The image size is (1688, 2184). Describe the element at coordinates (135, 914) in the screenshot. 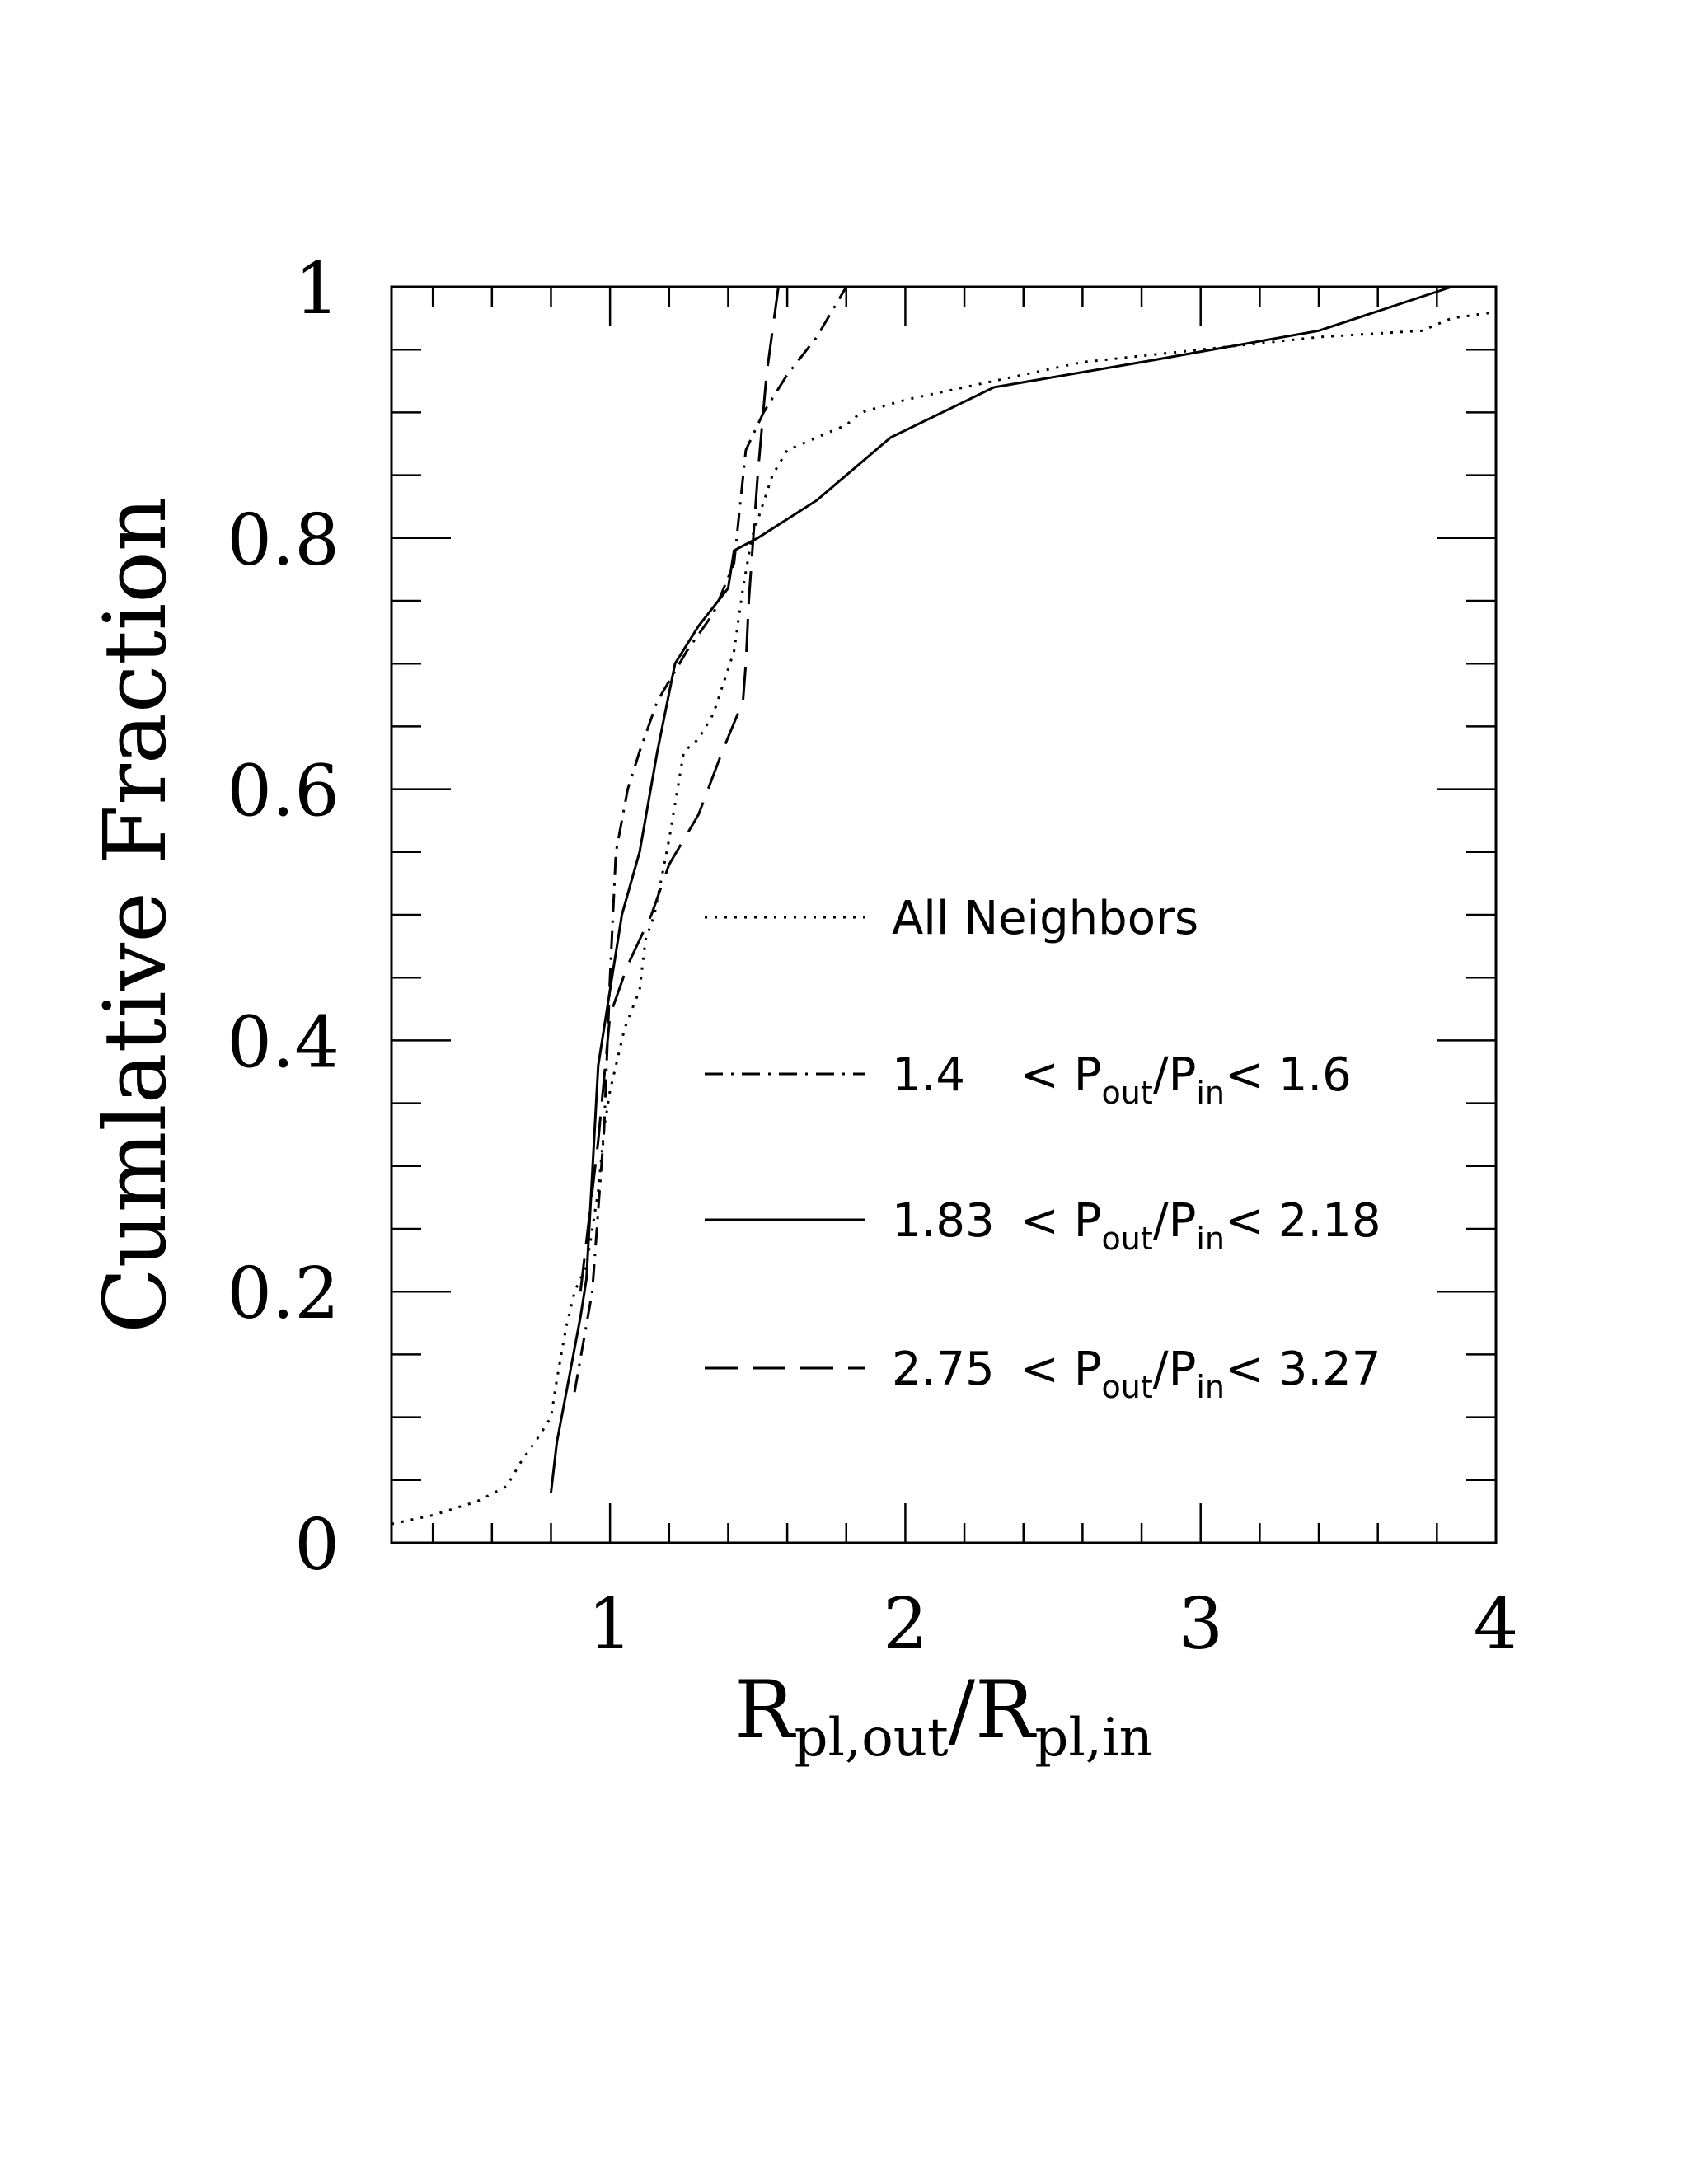

I see `y-axis-title: Cumlative Fraction` at that location.